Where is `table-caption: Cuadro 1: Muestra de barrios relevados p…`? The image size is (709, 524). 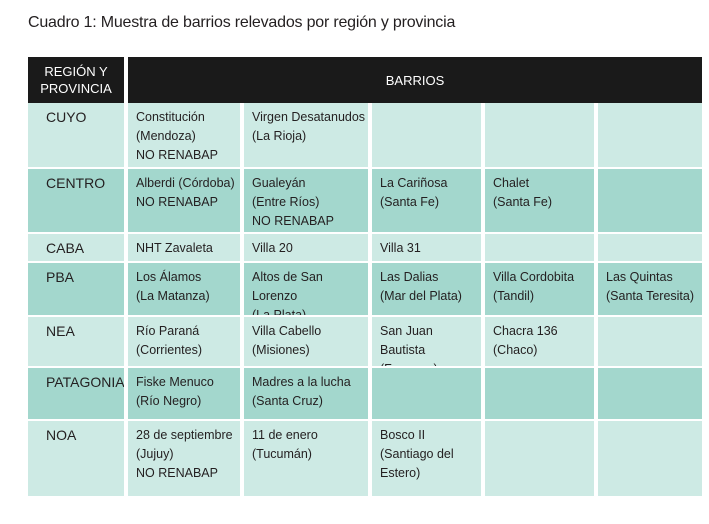
table-caption: Cuadro 1: Muestra de barrios relevados p… is located at coordinates (242, 22).